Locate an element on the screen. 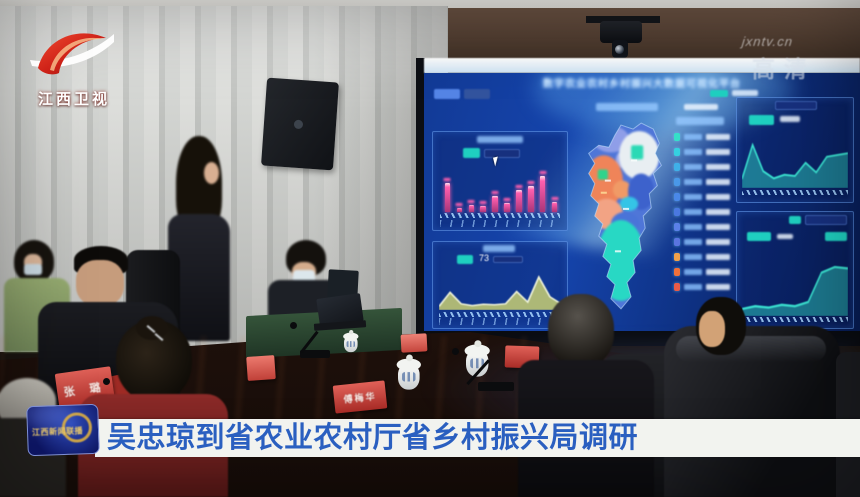 This screenshot has width=860, height=497. name-card-label: 傅梅华 is located at coordinates (360, 397).